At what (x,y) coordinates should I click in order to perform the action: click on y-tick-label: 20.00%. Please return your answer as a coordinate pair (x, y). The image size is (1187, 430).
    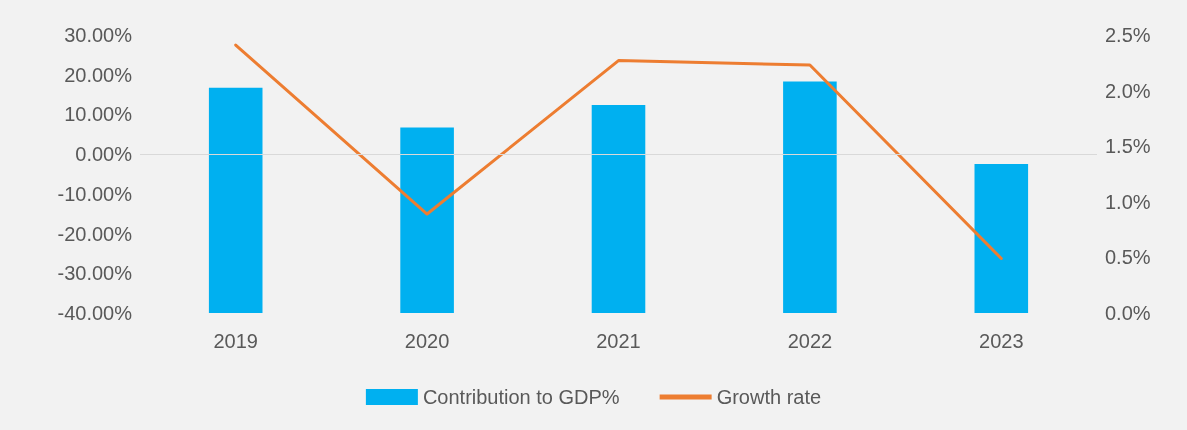
    Looking at the image, I should click on (98, 74).